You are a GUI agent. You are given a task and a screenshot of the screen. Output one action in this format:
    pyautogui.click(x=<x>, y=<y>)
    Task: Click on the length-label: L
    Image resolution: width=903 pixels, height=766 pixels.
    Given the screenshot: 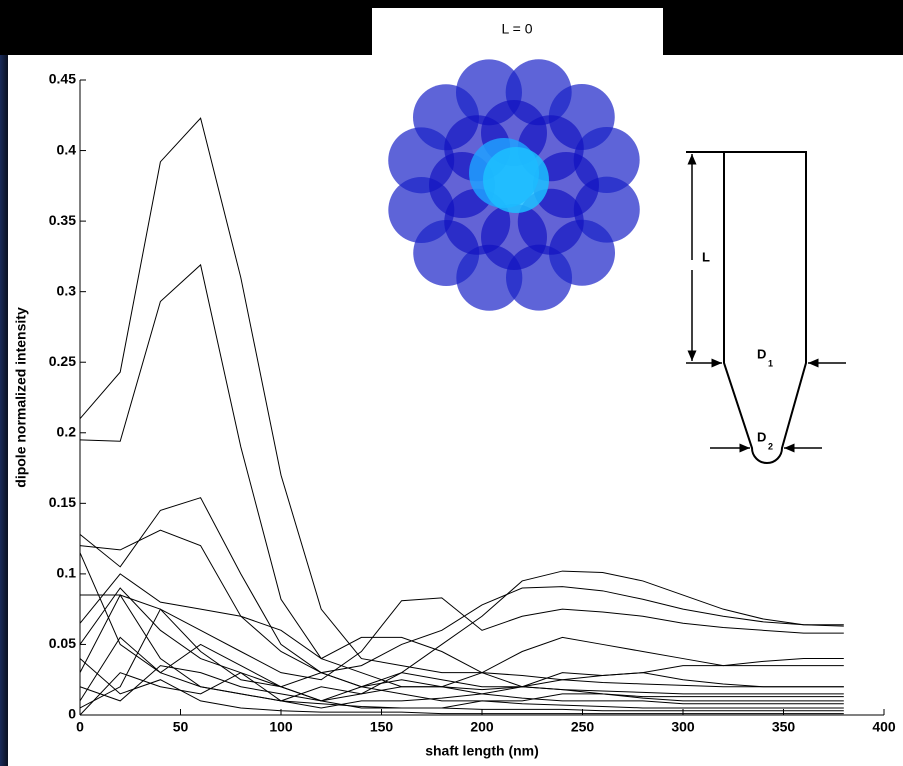 What is the action you would take?
    pyautogui.click(x=706, y=256)
    